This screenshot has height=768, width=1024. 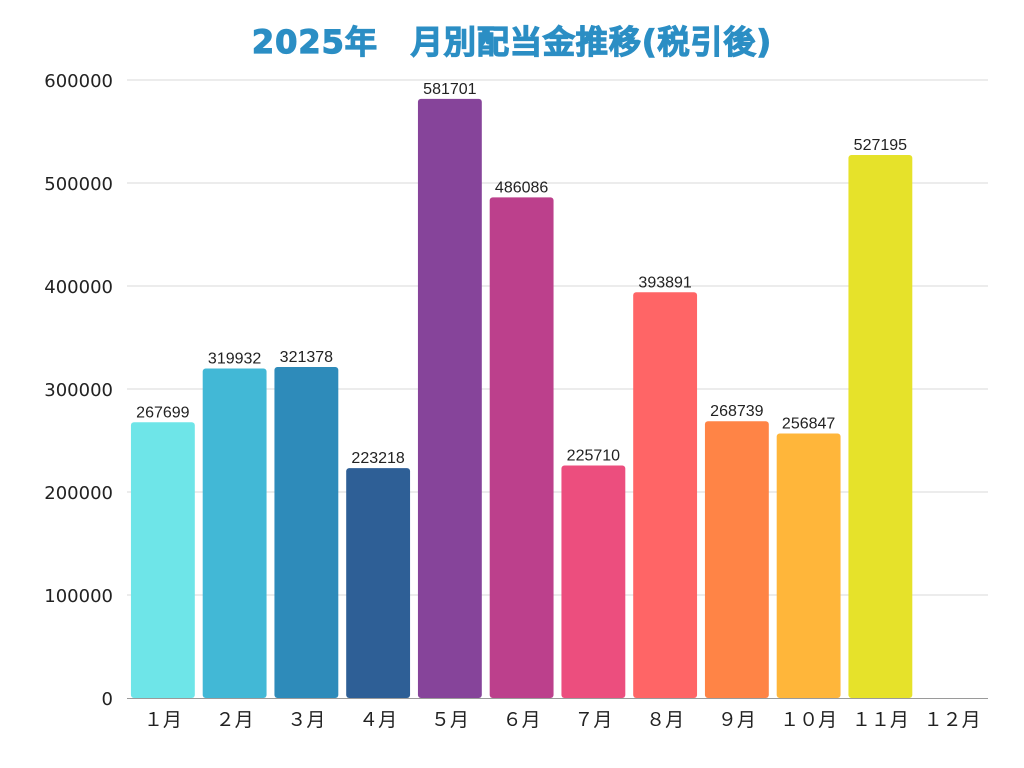 What do you see at coordinates (306, 357) in the screenshot?
I see `data-label: 321378` at bounding box center [306, 357].